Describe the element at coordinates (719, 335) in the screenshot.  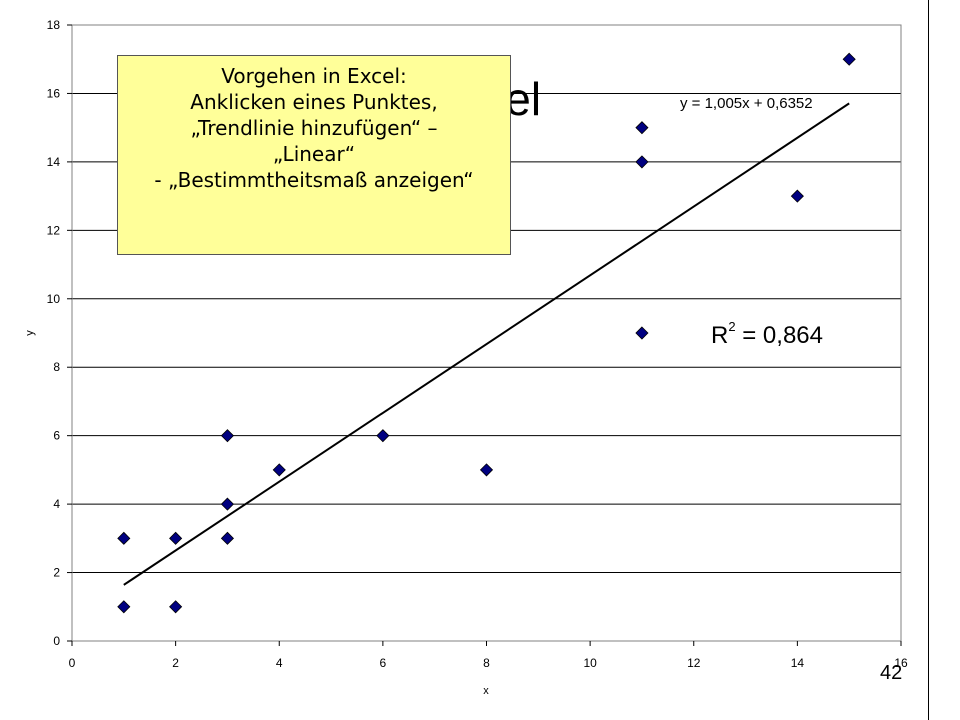
I see `r-squared-r: R` at that location.